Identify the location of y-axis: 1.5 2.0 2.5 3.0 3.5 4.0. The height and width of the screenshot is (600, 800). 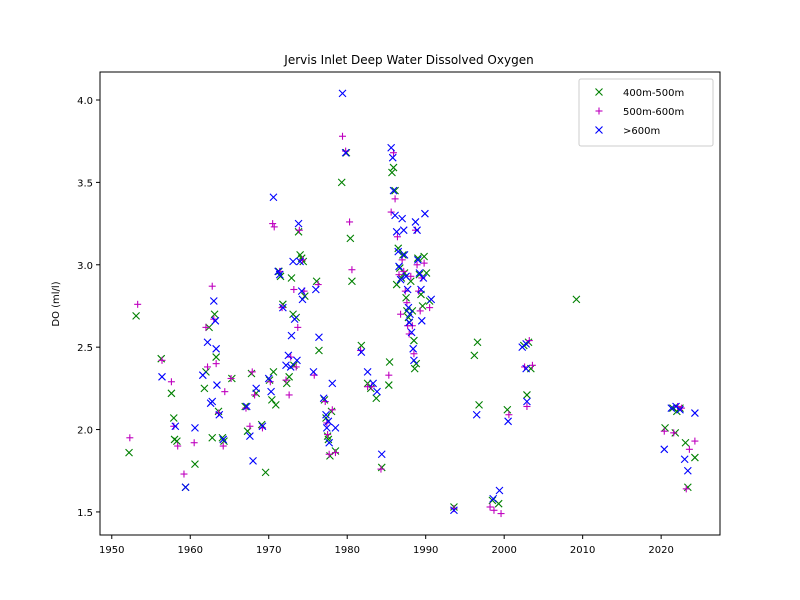
(88, 307).